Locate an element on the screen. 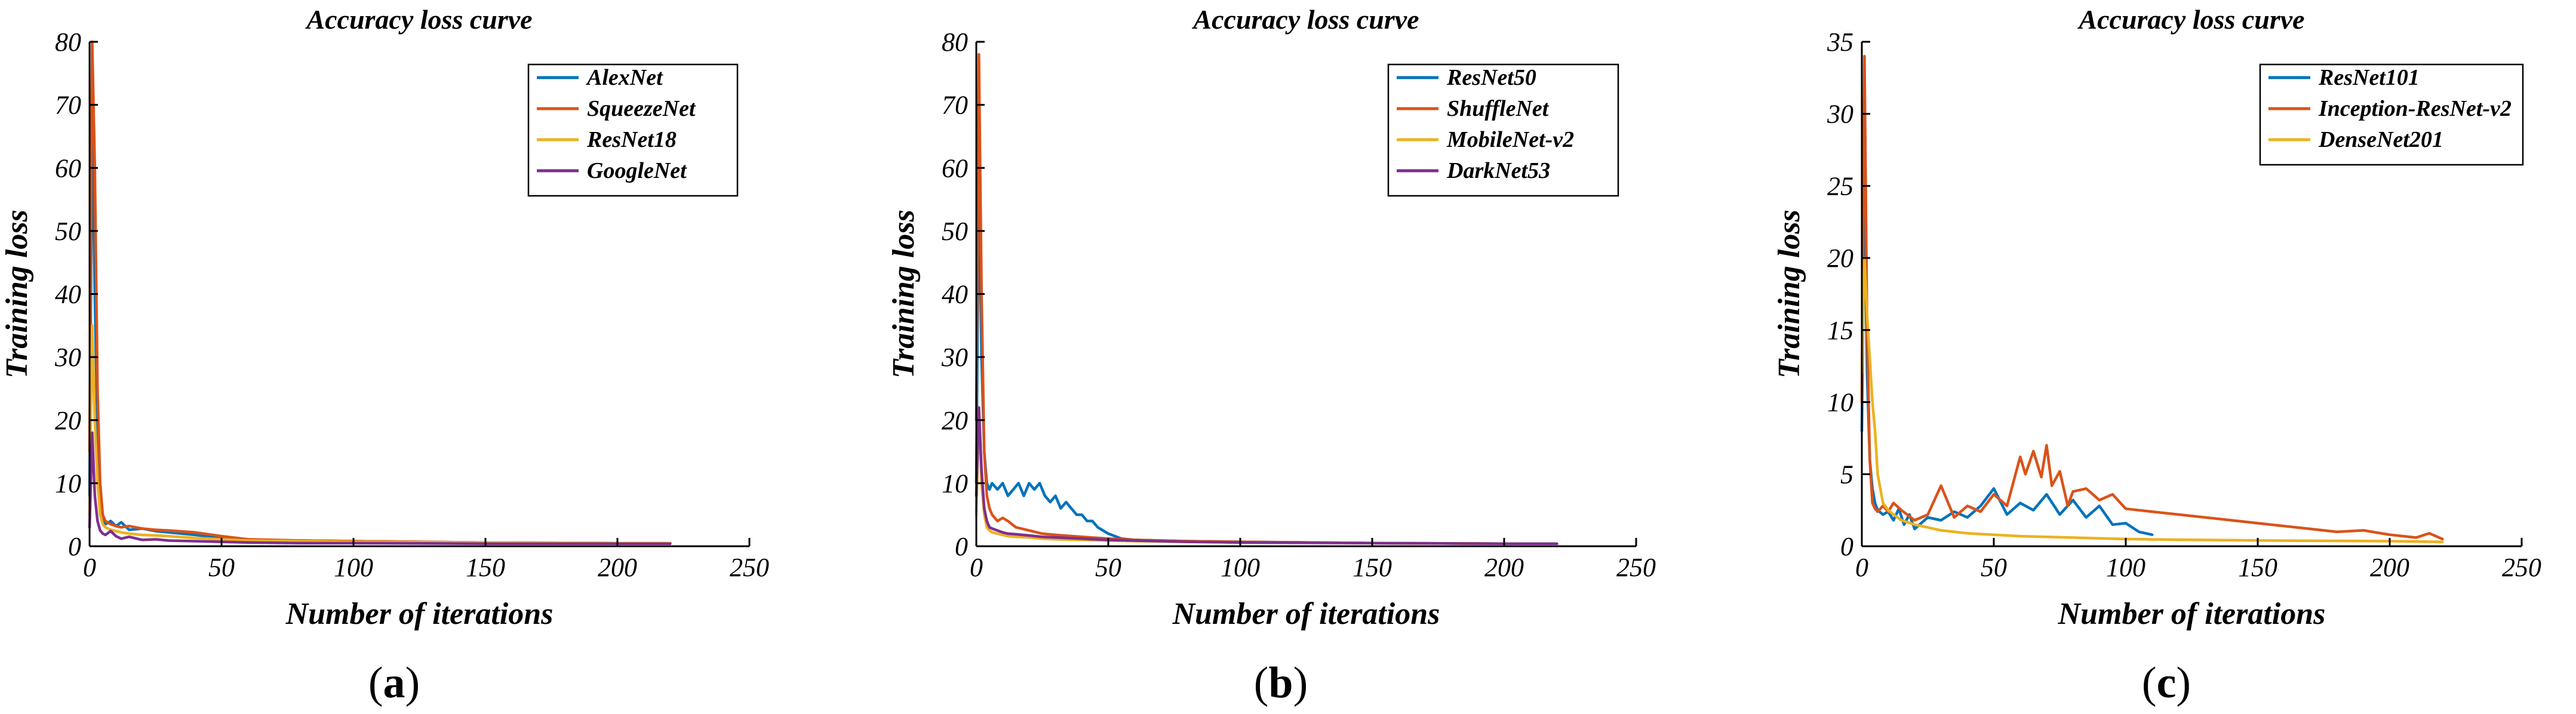 The width and height of the screenshot is (2576, 714). legend-entry: SqueezeNet is located at coordinates (641, 109).